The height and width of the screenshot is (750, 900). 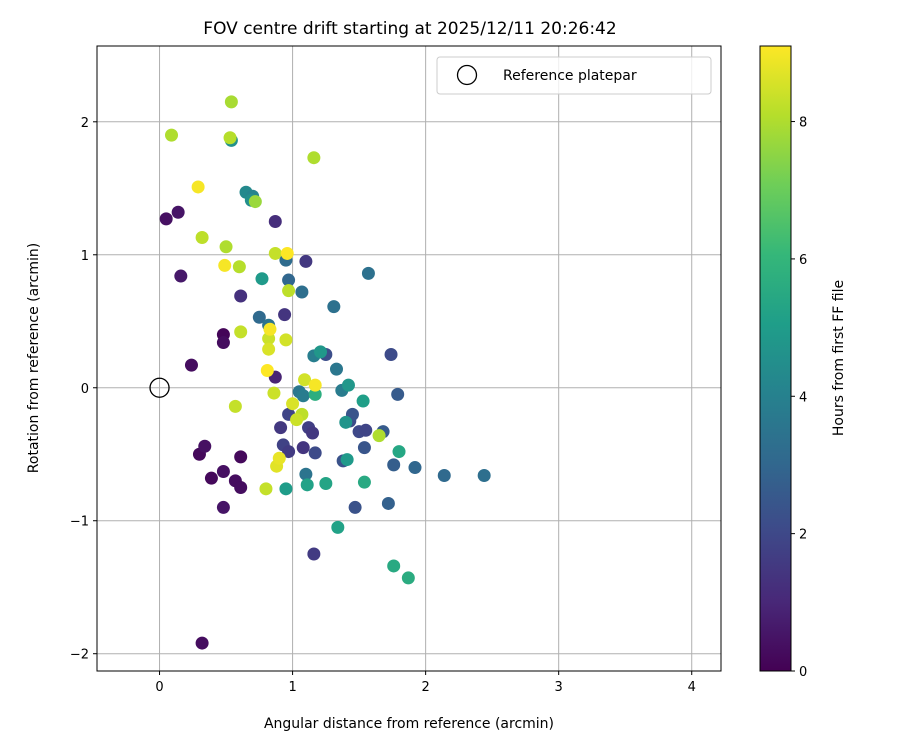 I want to click on legend-marker, so click(x=467, y=75).